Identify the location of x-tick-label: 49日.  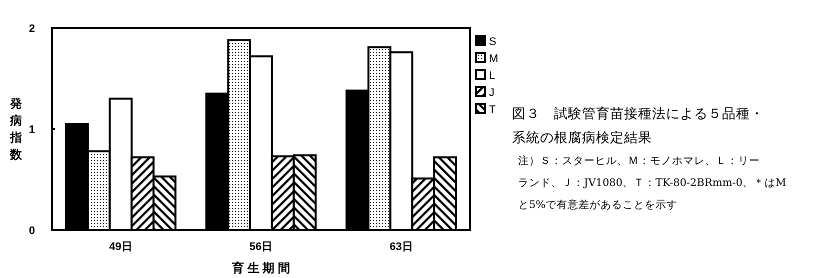
(120, 247).